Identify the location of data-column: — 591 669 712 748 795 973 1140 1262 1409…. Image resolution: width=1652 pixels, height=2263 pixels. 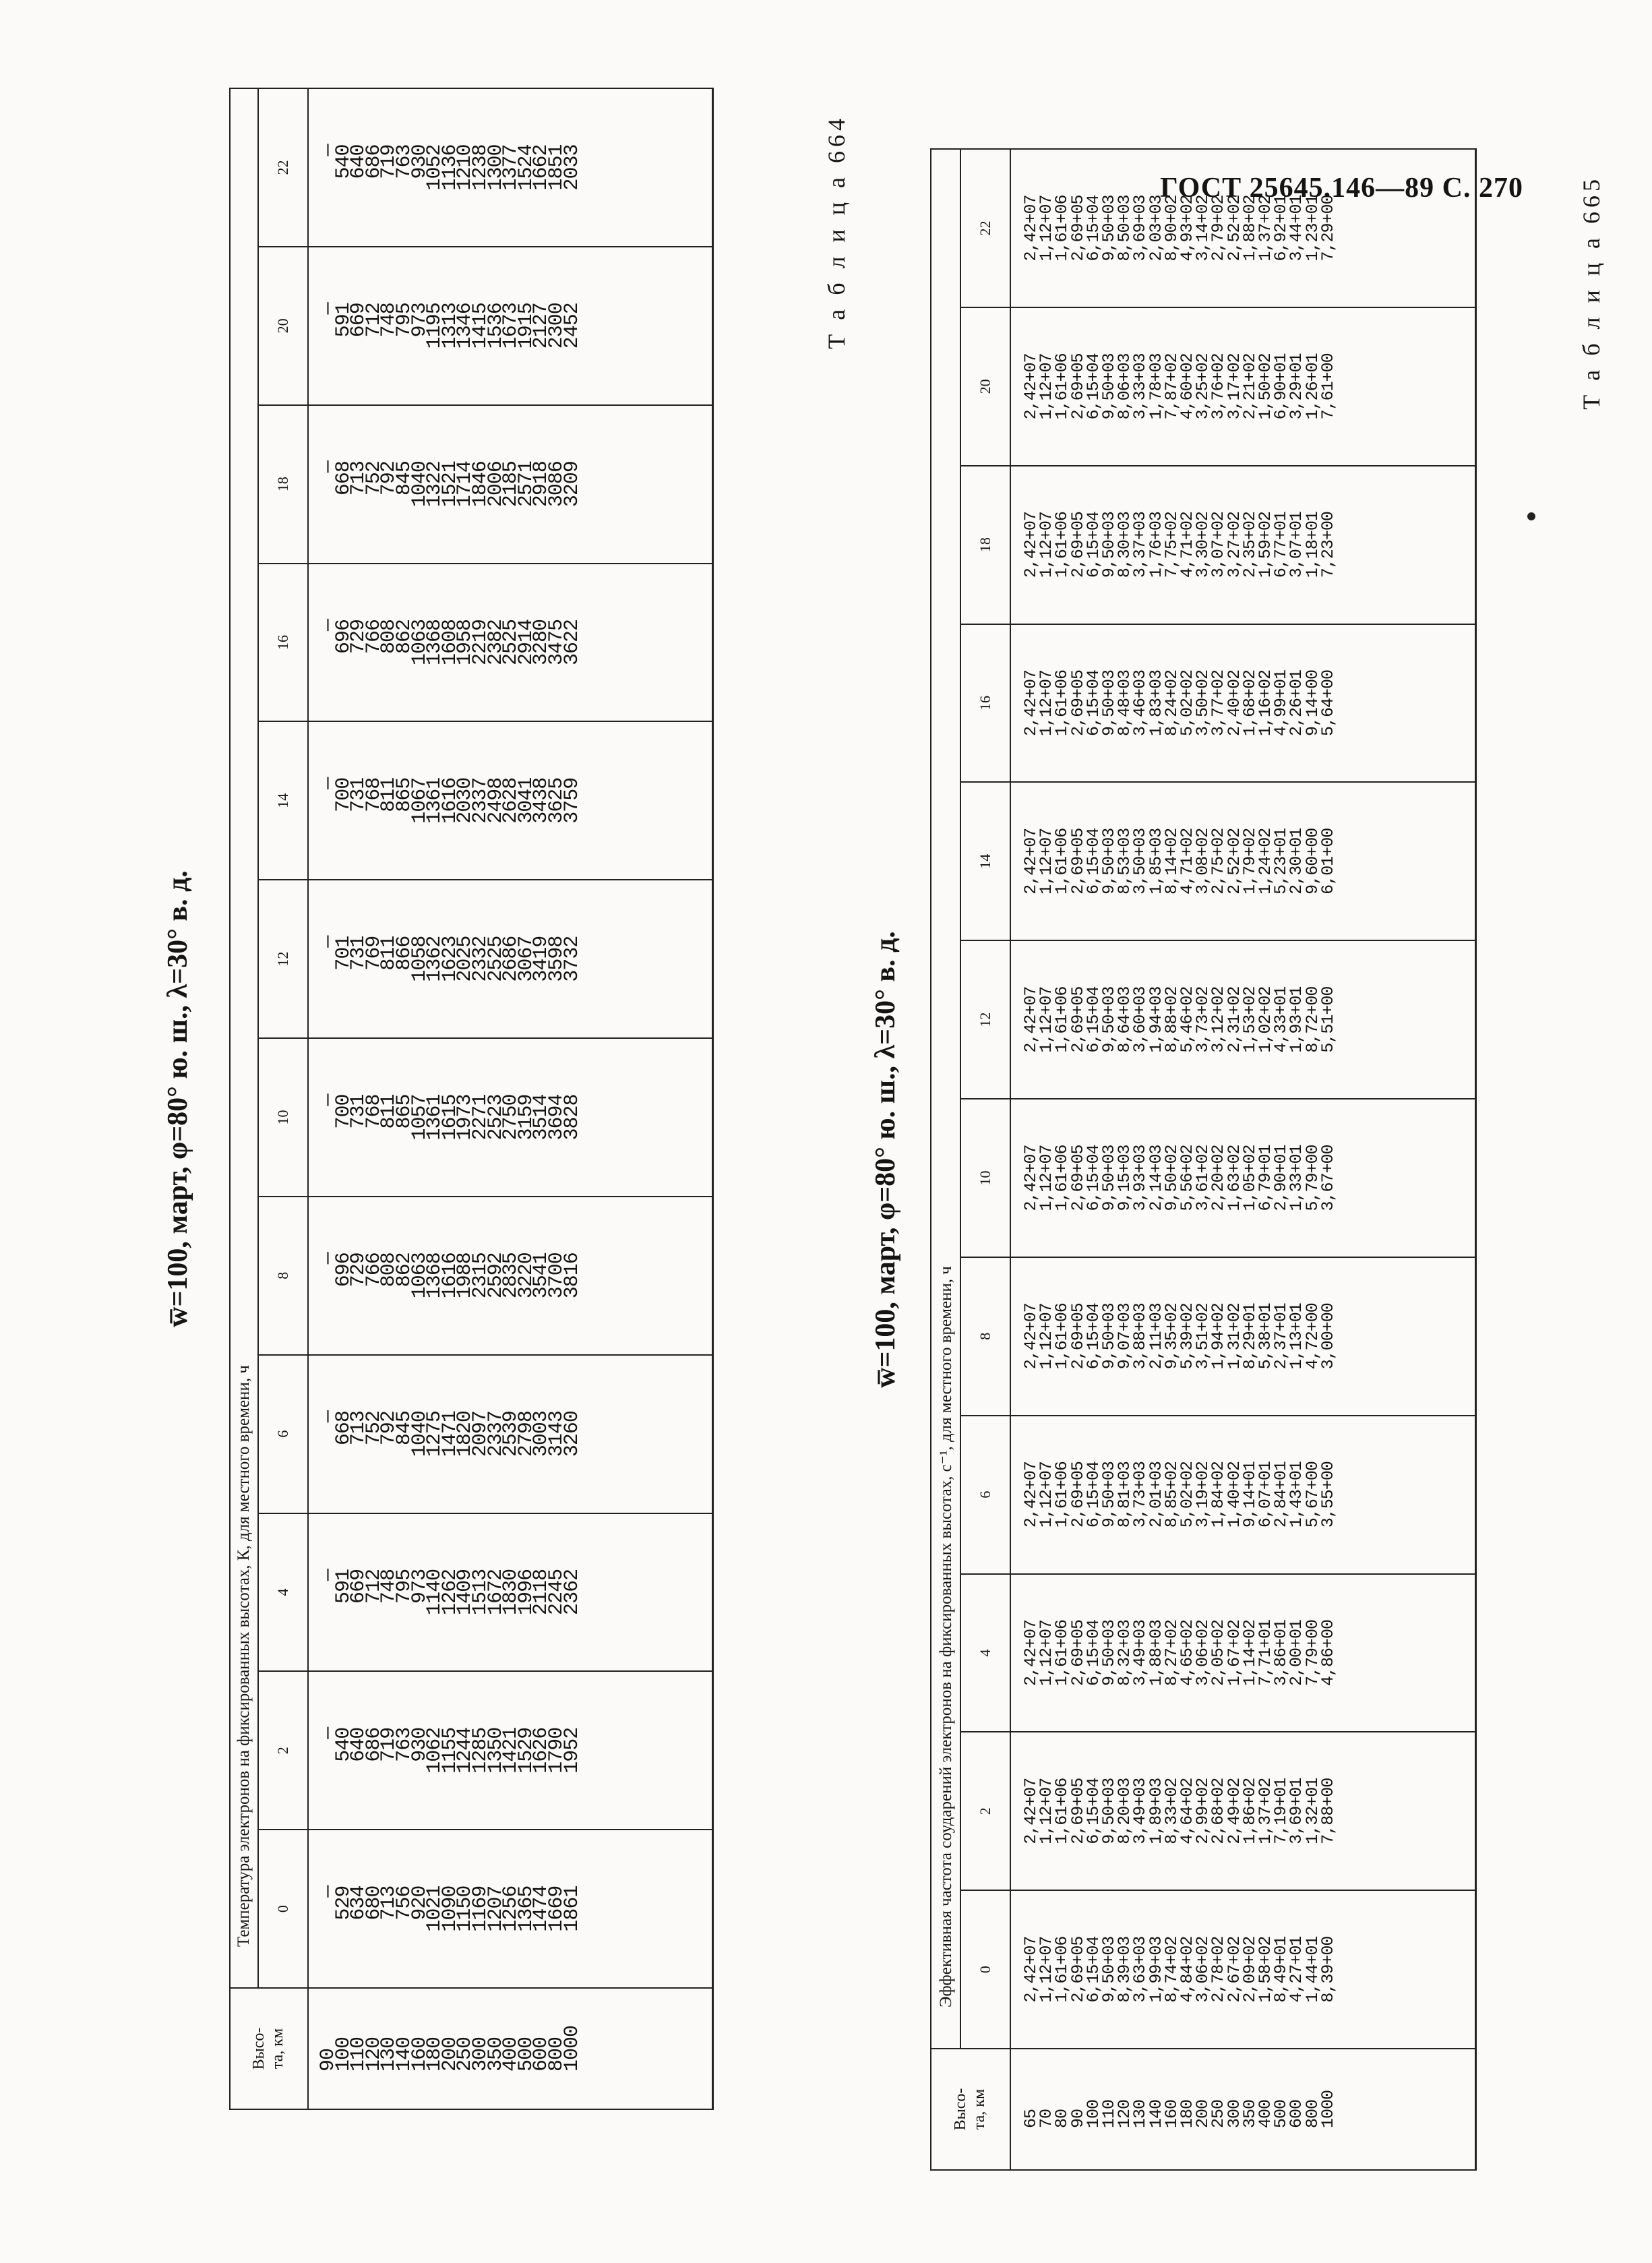
(510, 1592).